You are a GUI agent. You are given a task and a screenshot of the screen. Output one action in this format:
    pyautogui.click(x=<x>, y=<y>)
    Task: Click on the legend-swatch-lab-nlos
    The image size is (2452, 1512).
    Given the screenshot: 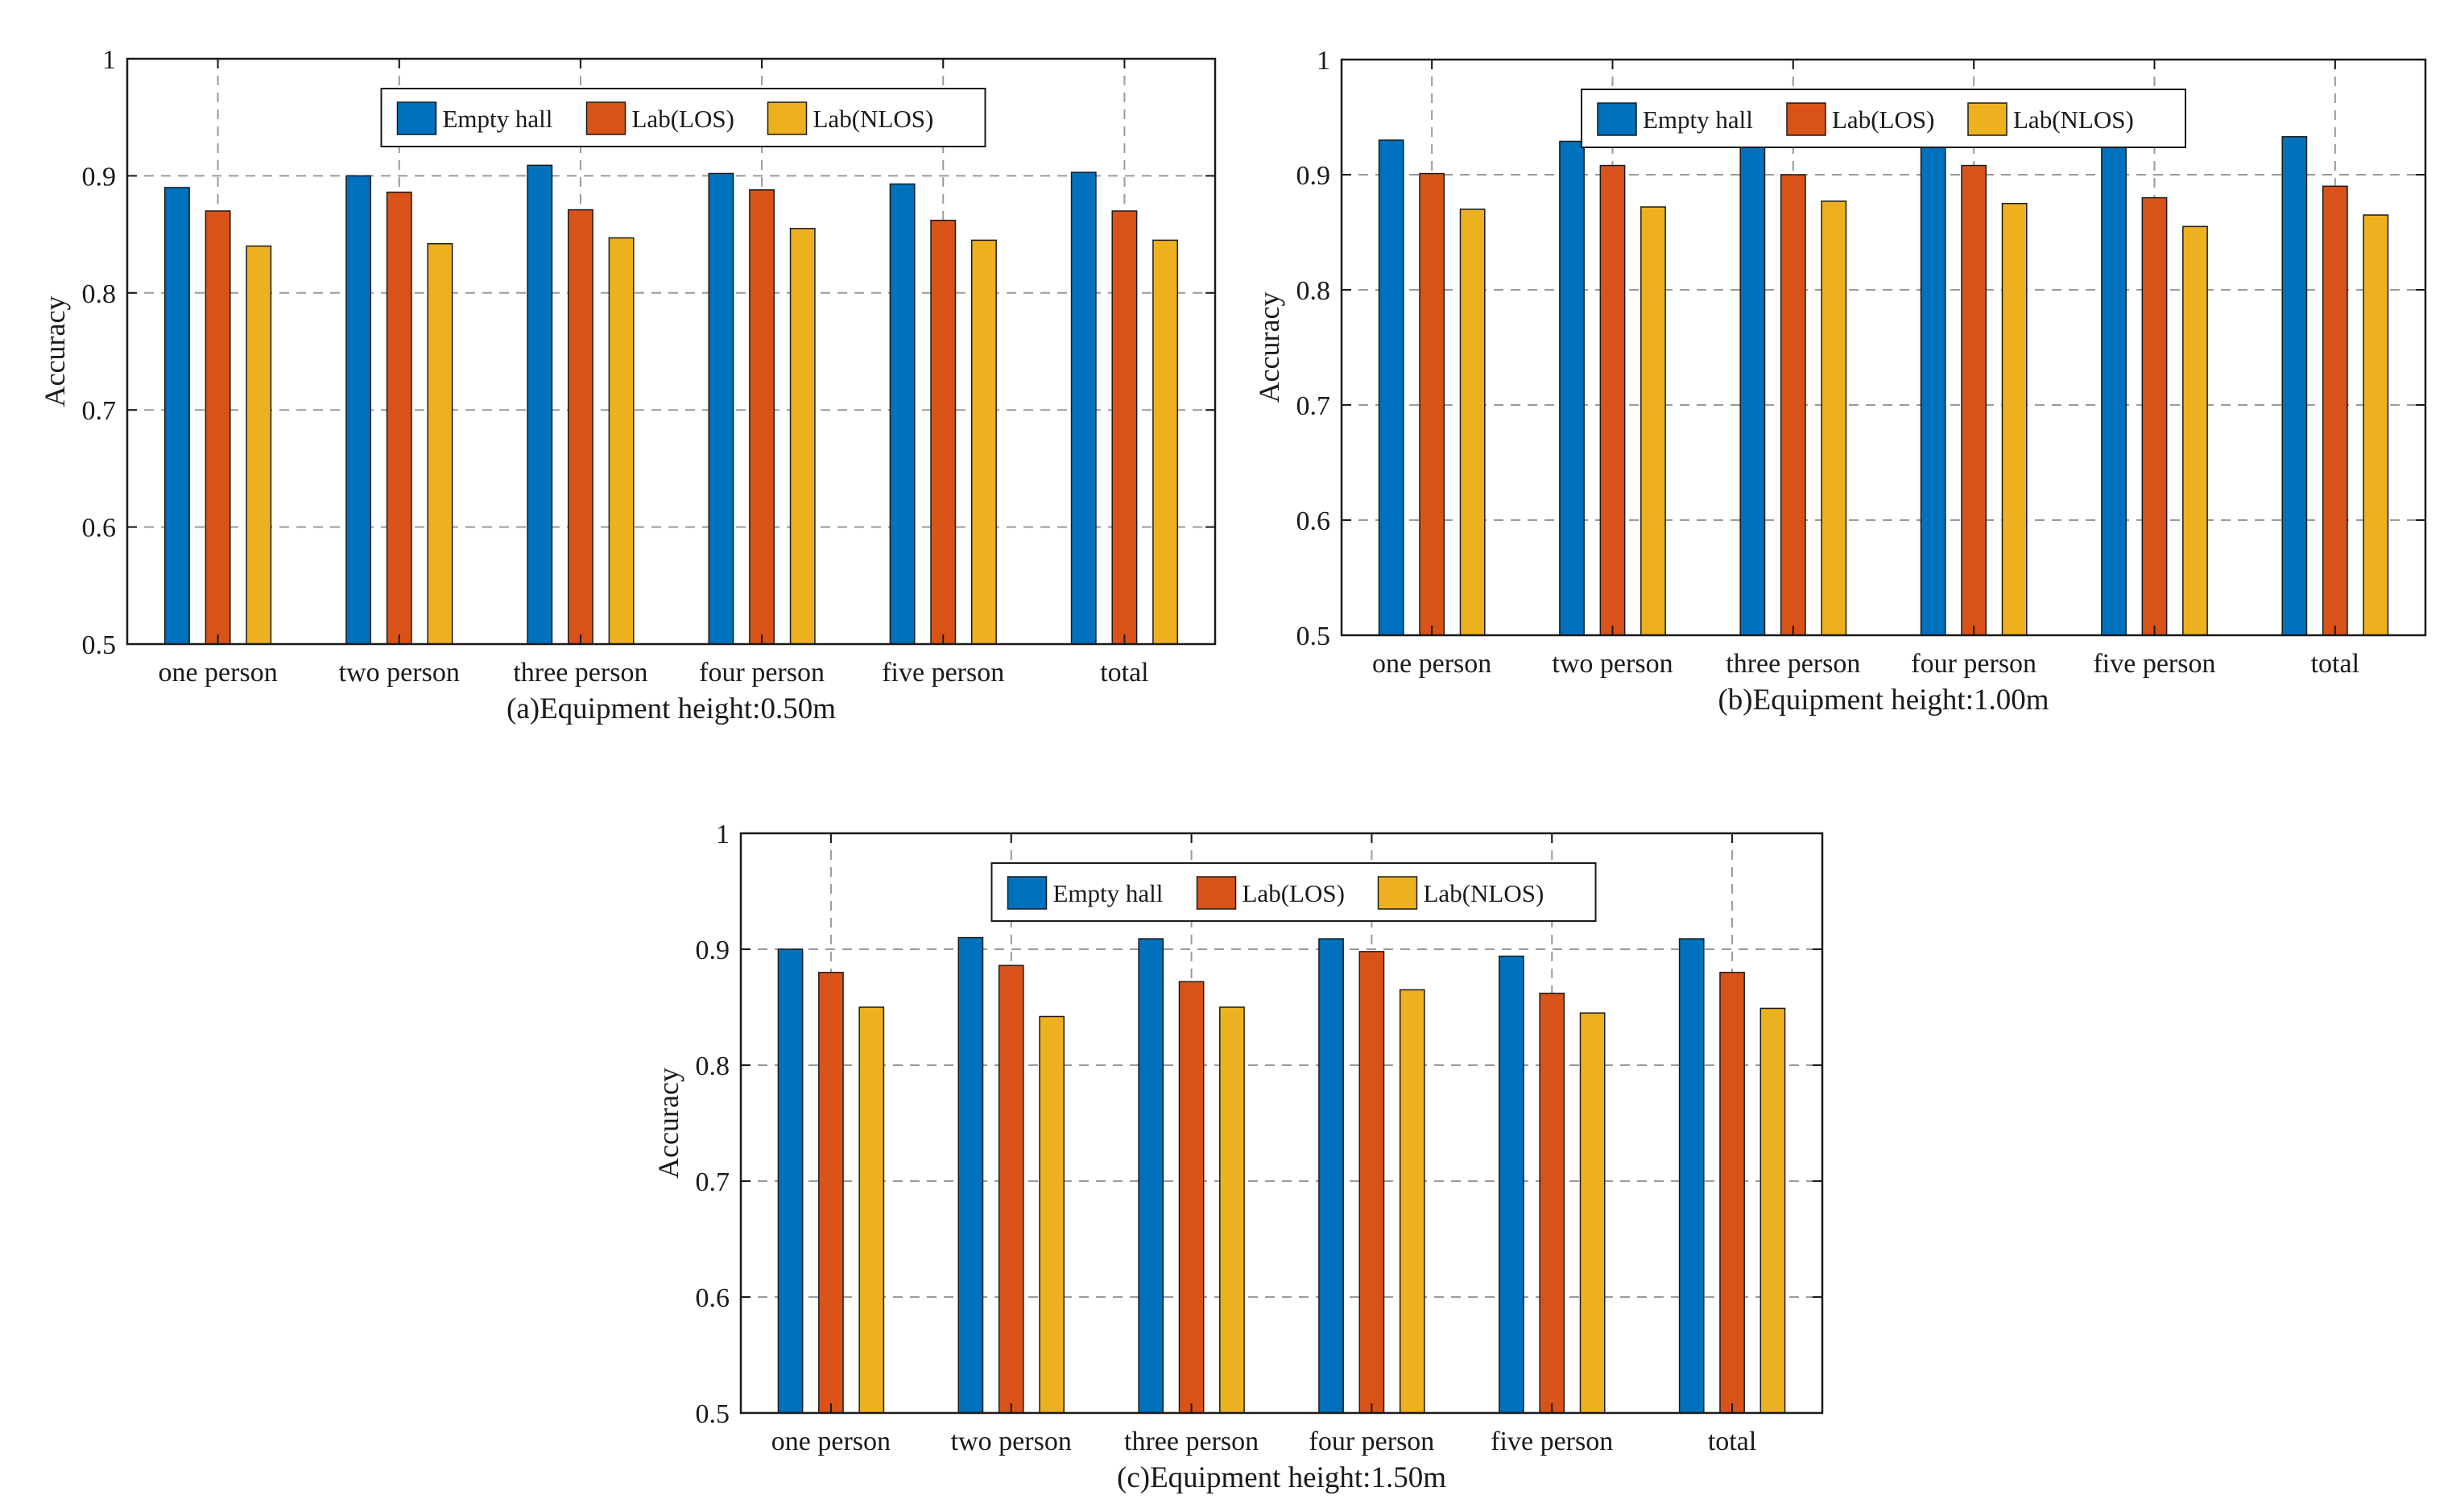 What is the action you would take?
    pyautogui.click(x=787, y=118)
    